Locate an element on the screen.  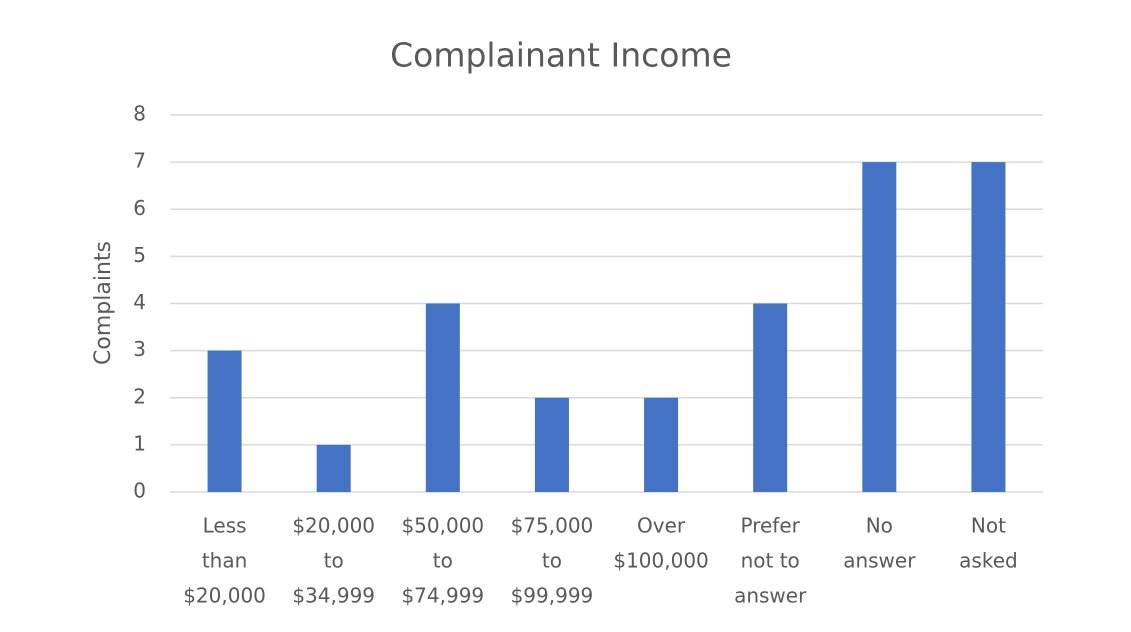
y-tick-label: 5 is located at coordinates (139, 255).